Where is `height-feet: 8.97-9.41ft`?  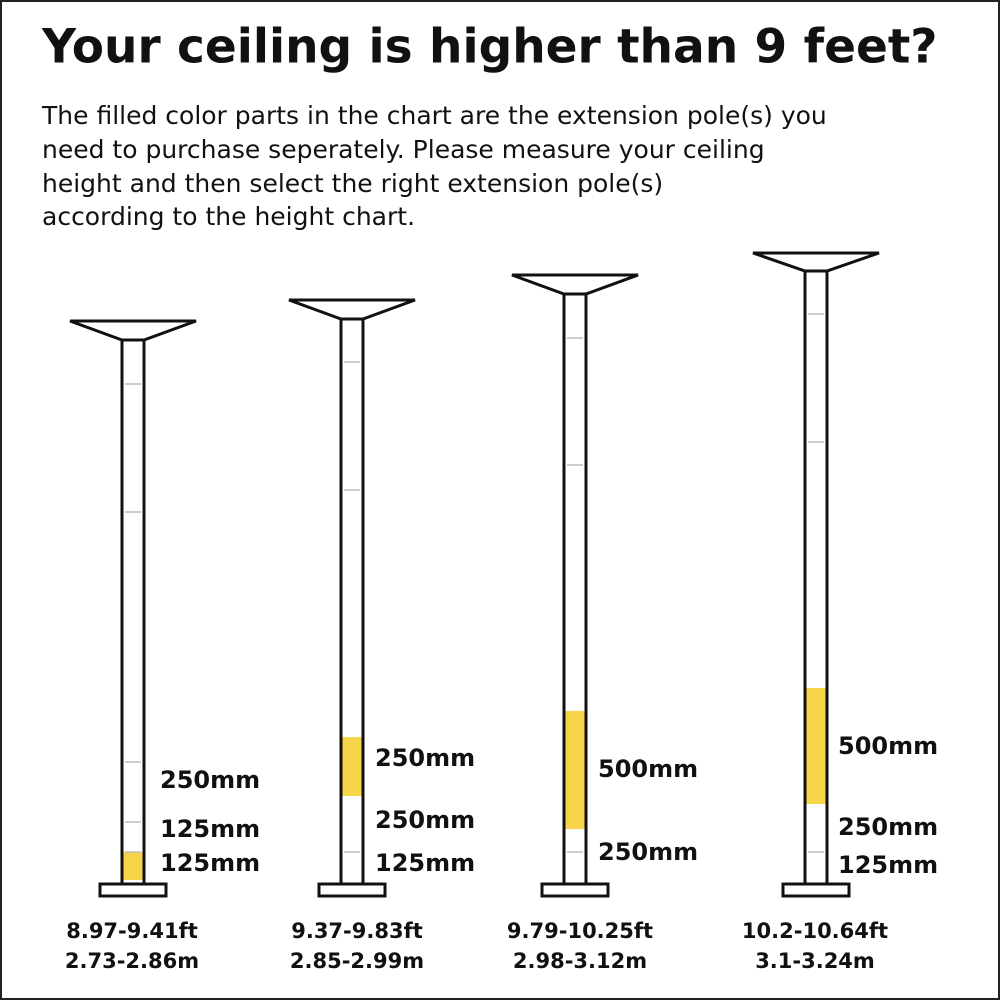 height-feet: 8.97-9.41ft is located at coordinates (132, 931).